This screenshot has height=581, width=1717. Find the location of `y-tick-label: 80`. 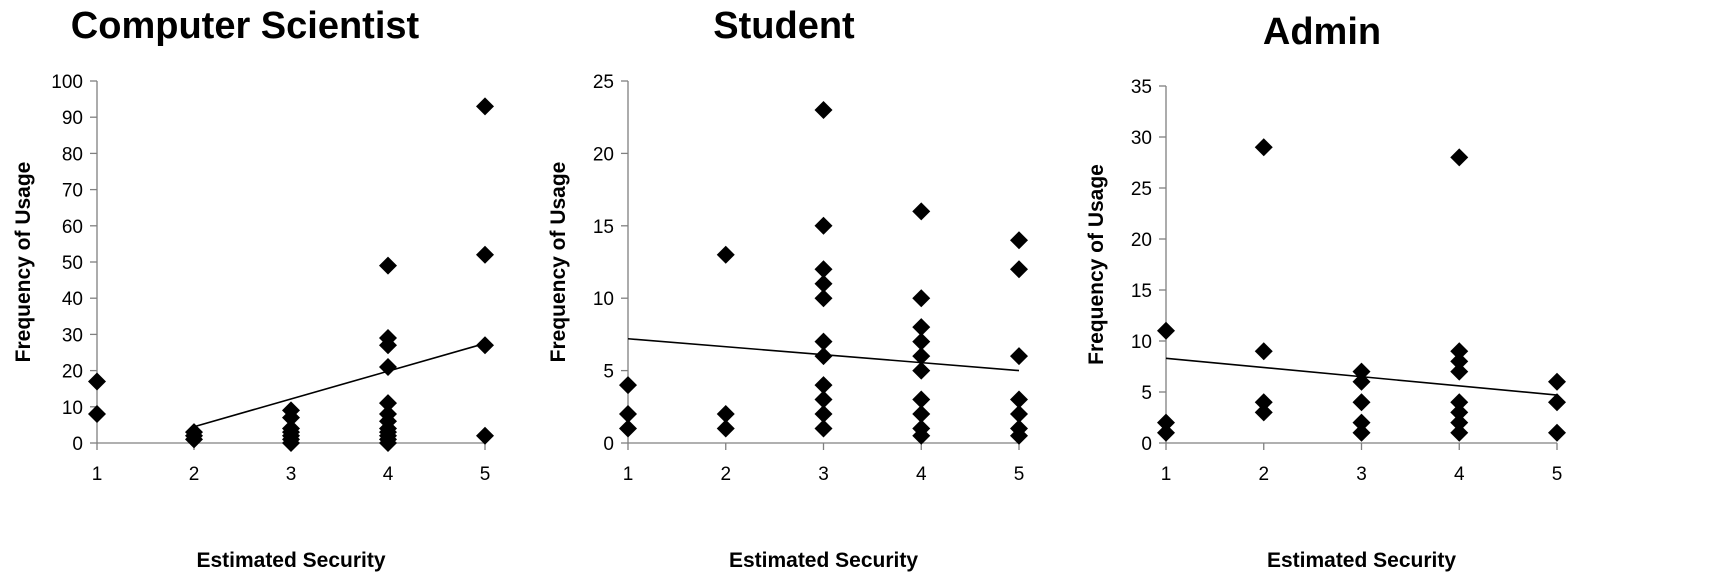

y-tick-label: 80 is located at coordinates (72, 154).